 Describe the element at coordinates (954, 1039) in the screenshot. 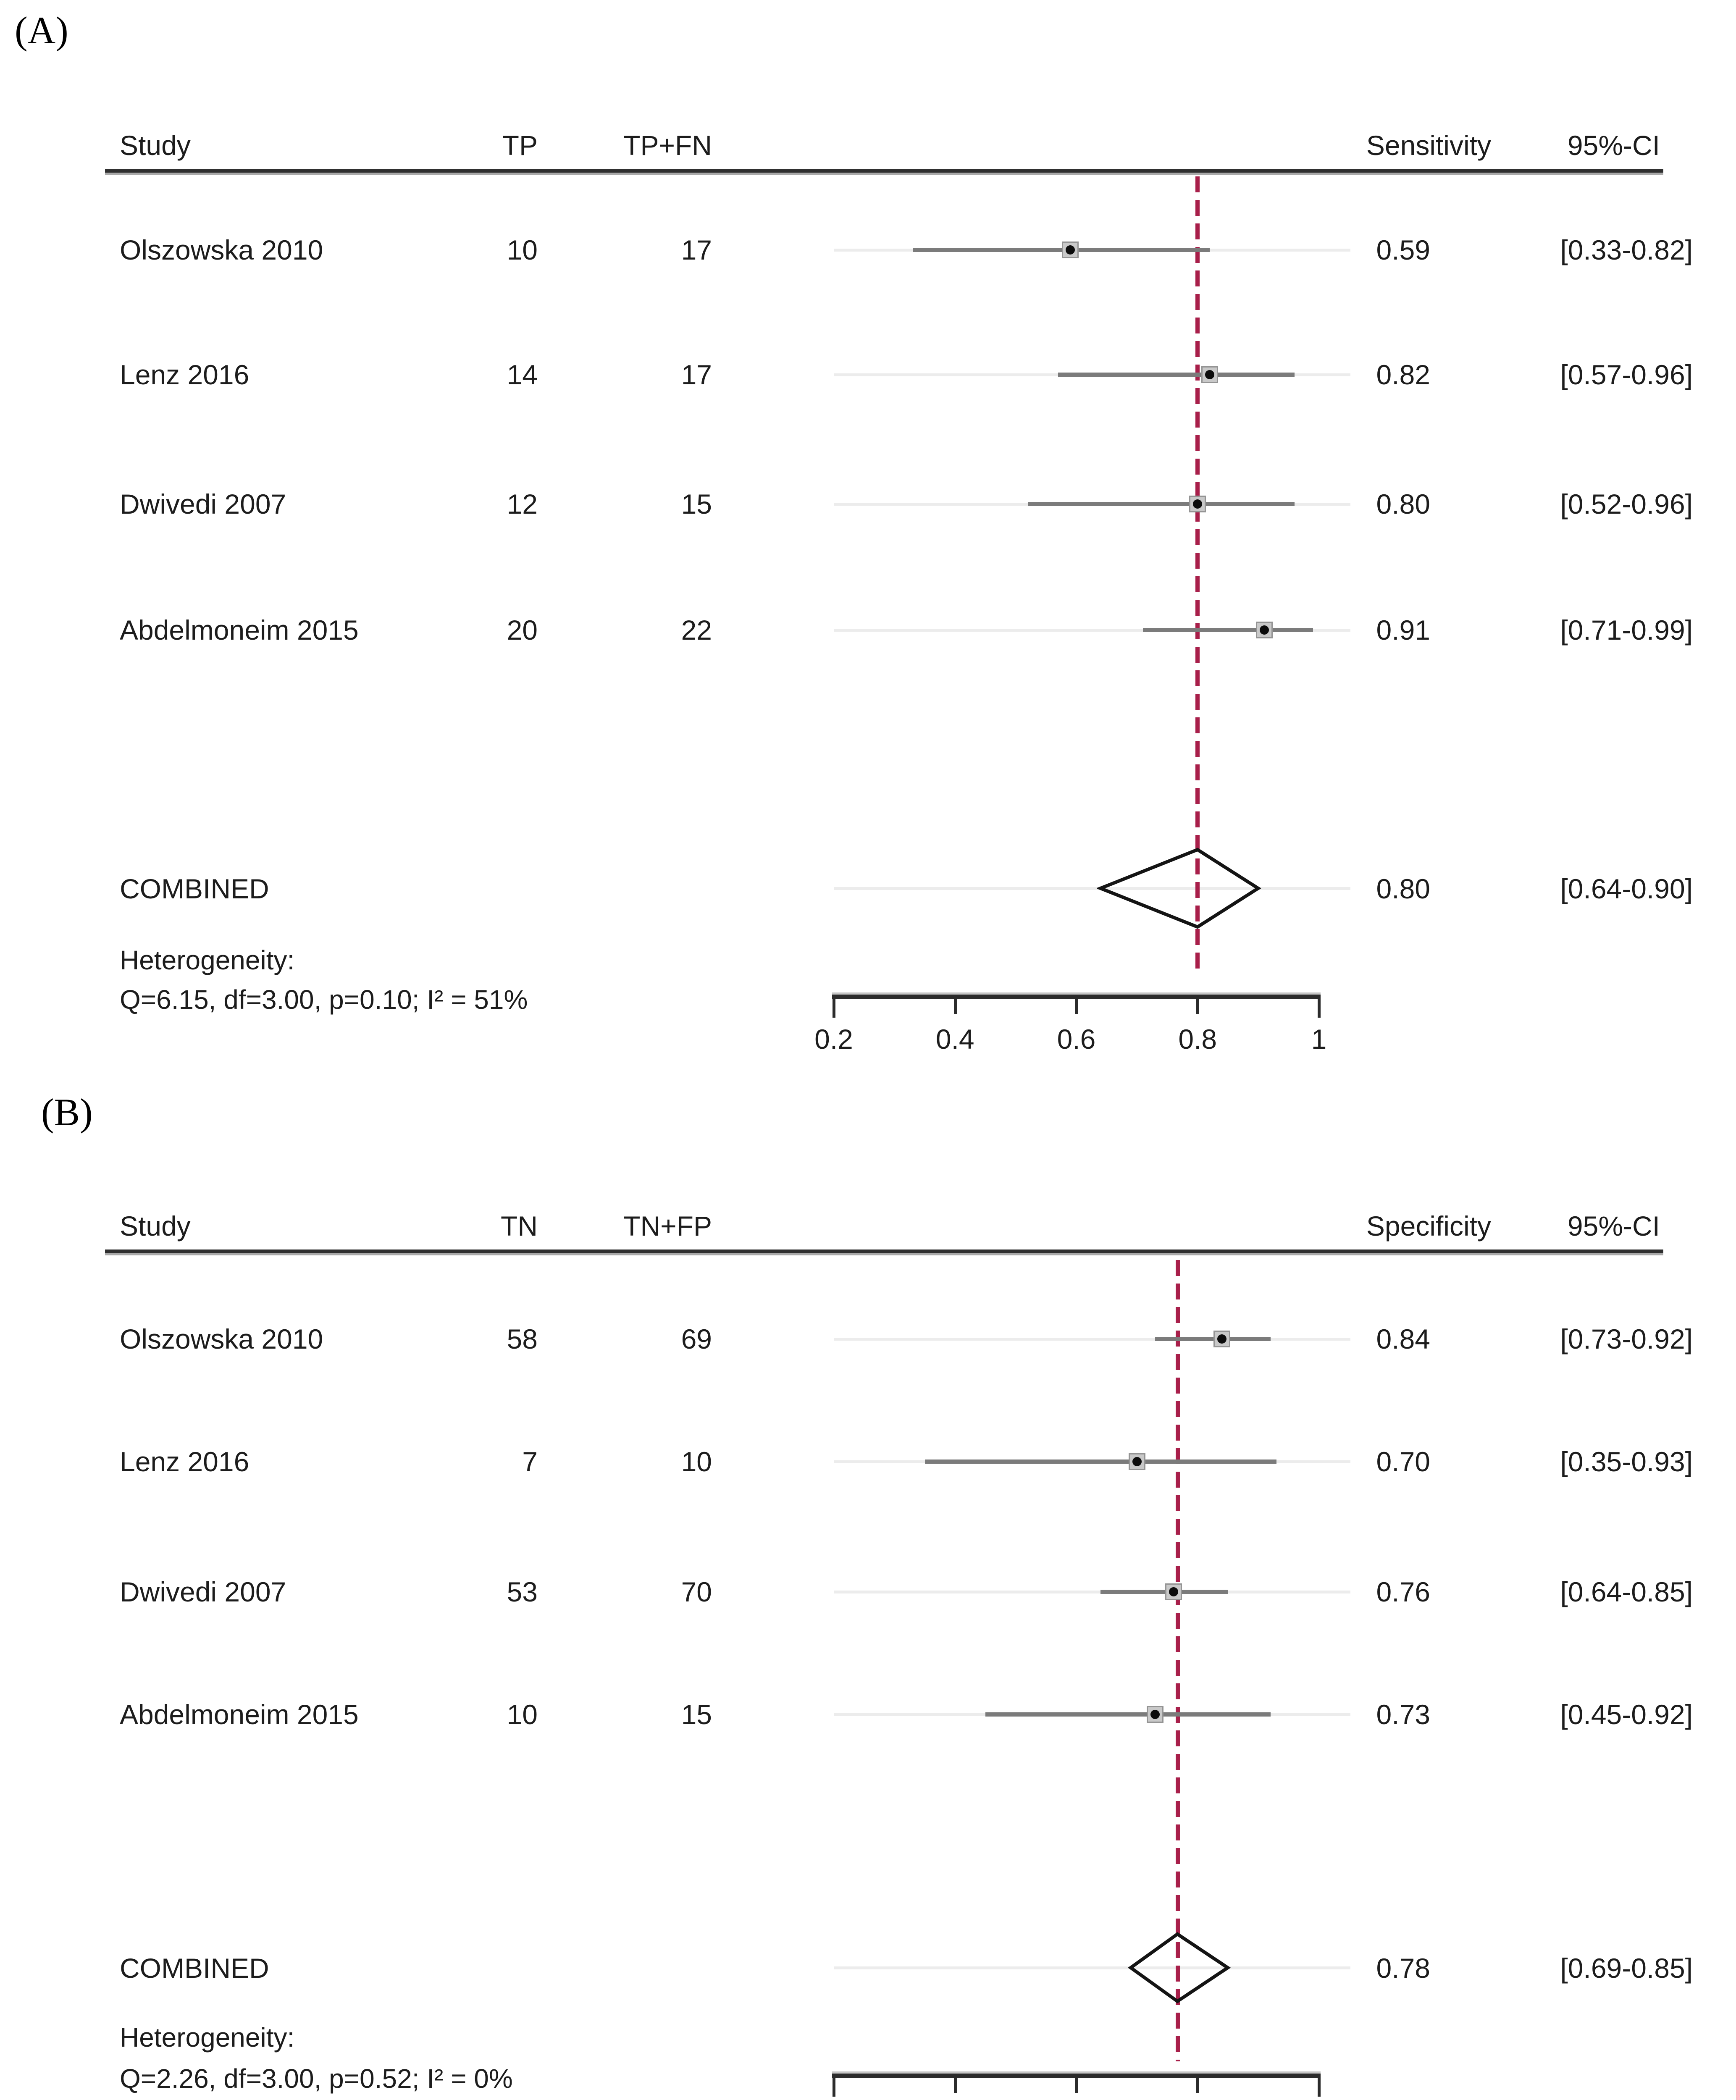

I see `x-axis-tick-label: 0.4` at that location.